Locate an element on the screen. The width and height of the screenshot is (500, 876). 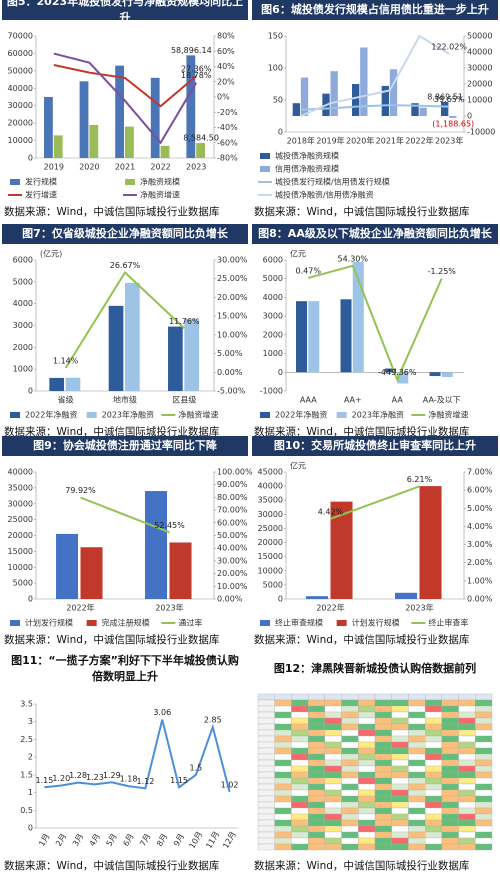
chart-title: 图7：仅省级城投企业净融资额同比负增长 is located at coordinates (125, 233).